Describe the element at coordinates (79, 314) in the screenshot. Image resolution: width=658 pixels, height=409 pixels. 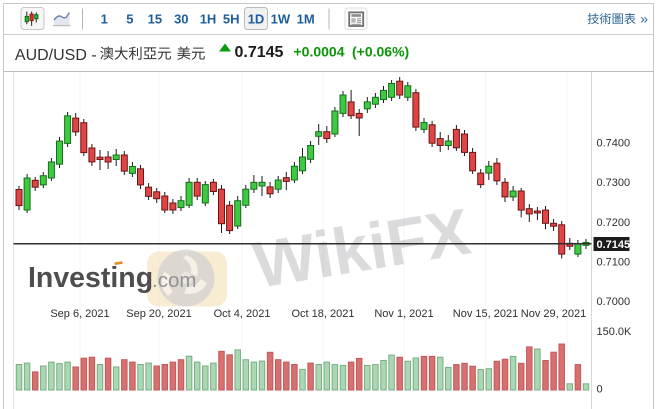
I see `svg-text: Sep 6, 2021` at that location.